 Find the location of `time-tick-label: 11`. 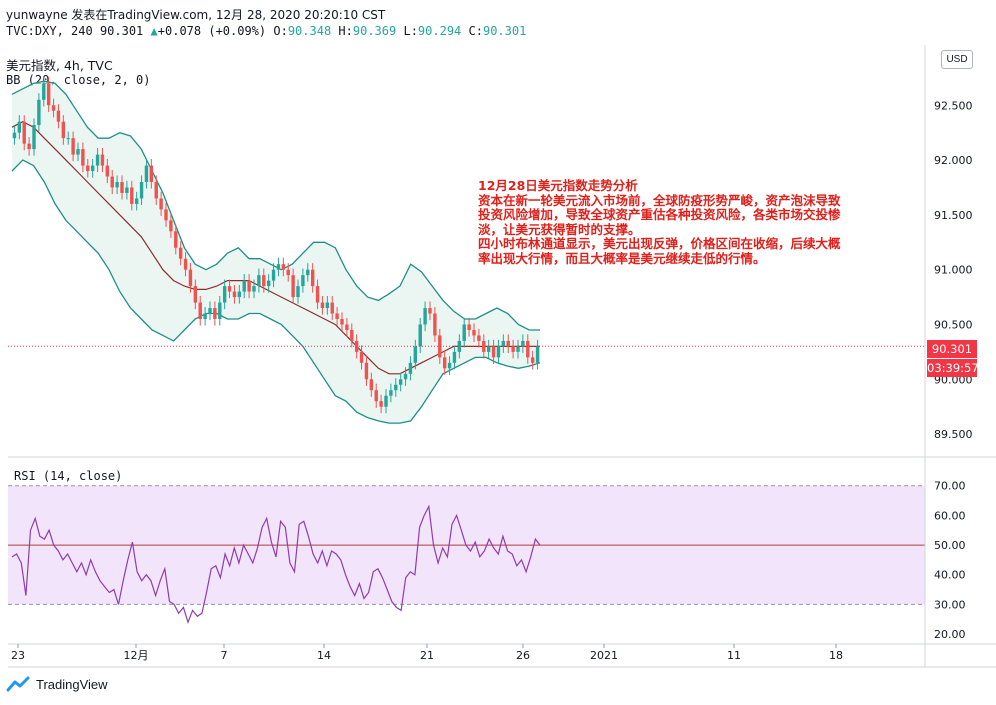

time-tick-label: 11 is located at coordinates (734, 655).